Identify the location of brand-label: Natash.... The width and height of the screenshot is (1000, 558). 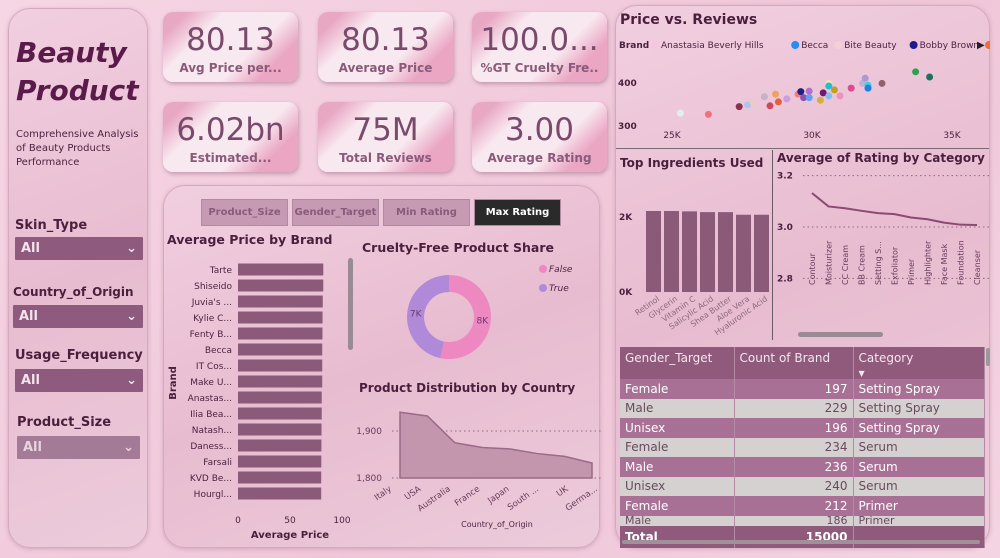
(212, 431).